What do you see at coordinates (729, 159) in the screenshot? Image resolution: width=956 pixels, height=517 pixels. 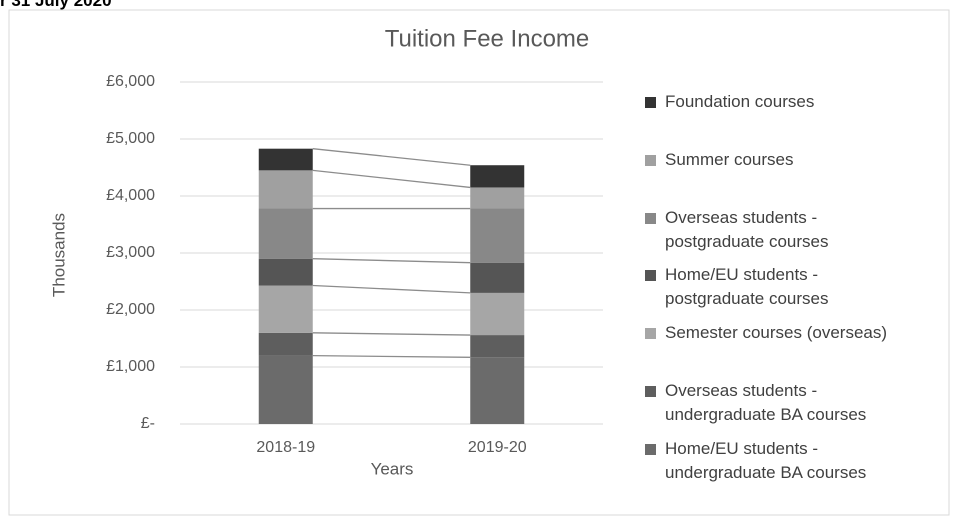 I see `legend-label: Summer courses` at bounding box center [729, 159].